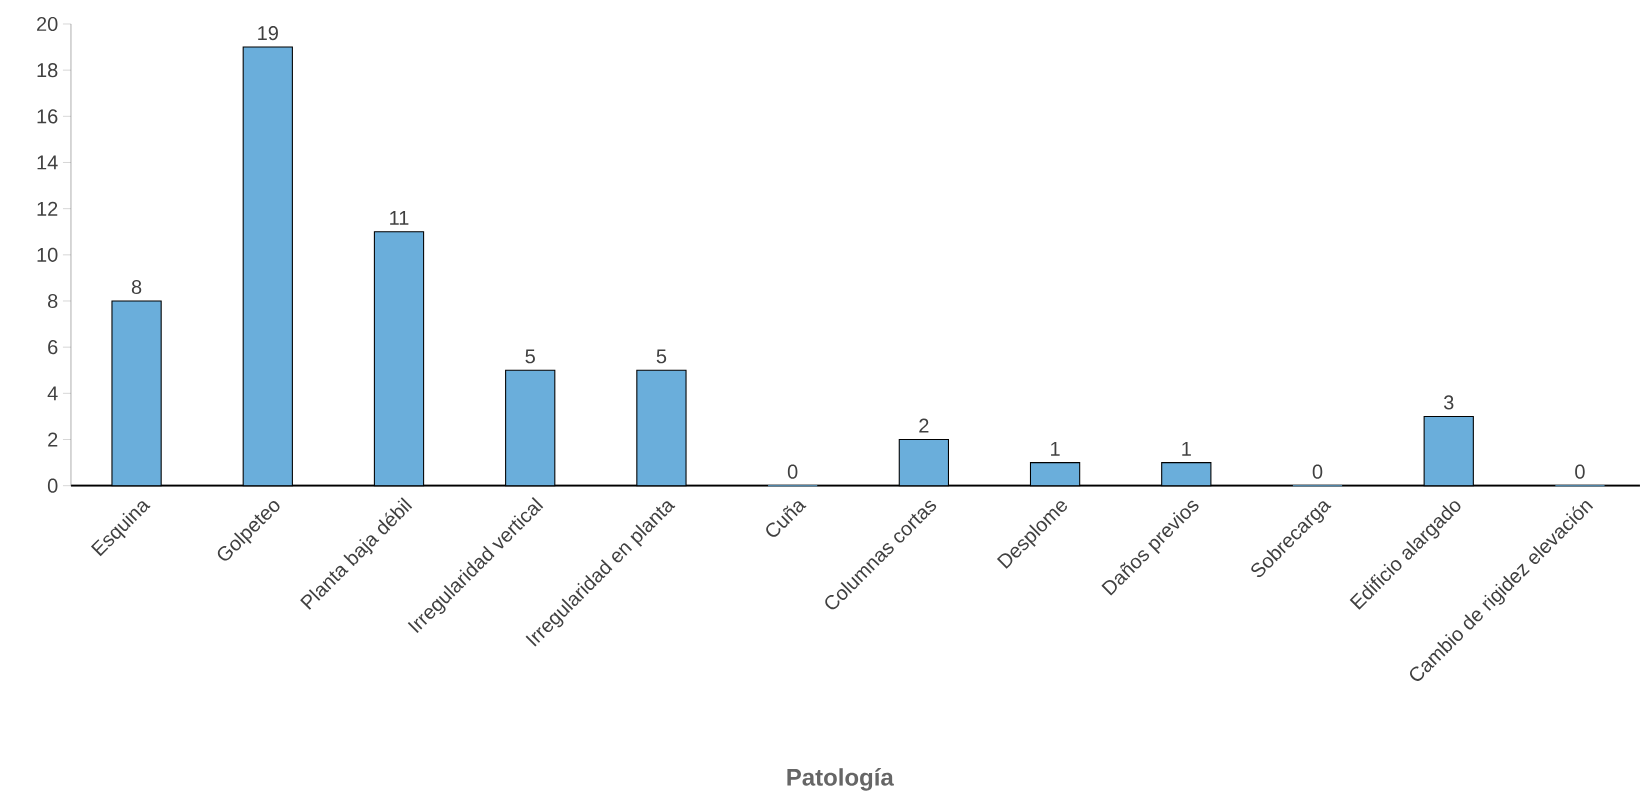 The width and height of the screenshot is (1641, 806). What do you see at coordinates (53, 346) in the screenshot?
I see `y-tick-label: 6` at bounding box center [53, 346].